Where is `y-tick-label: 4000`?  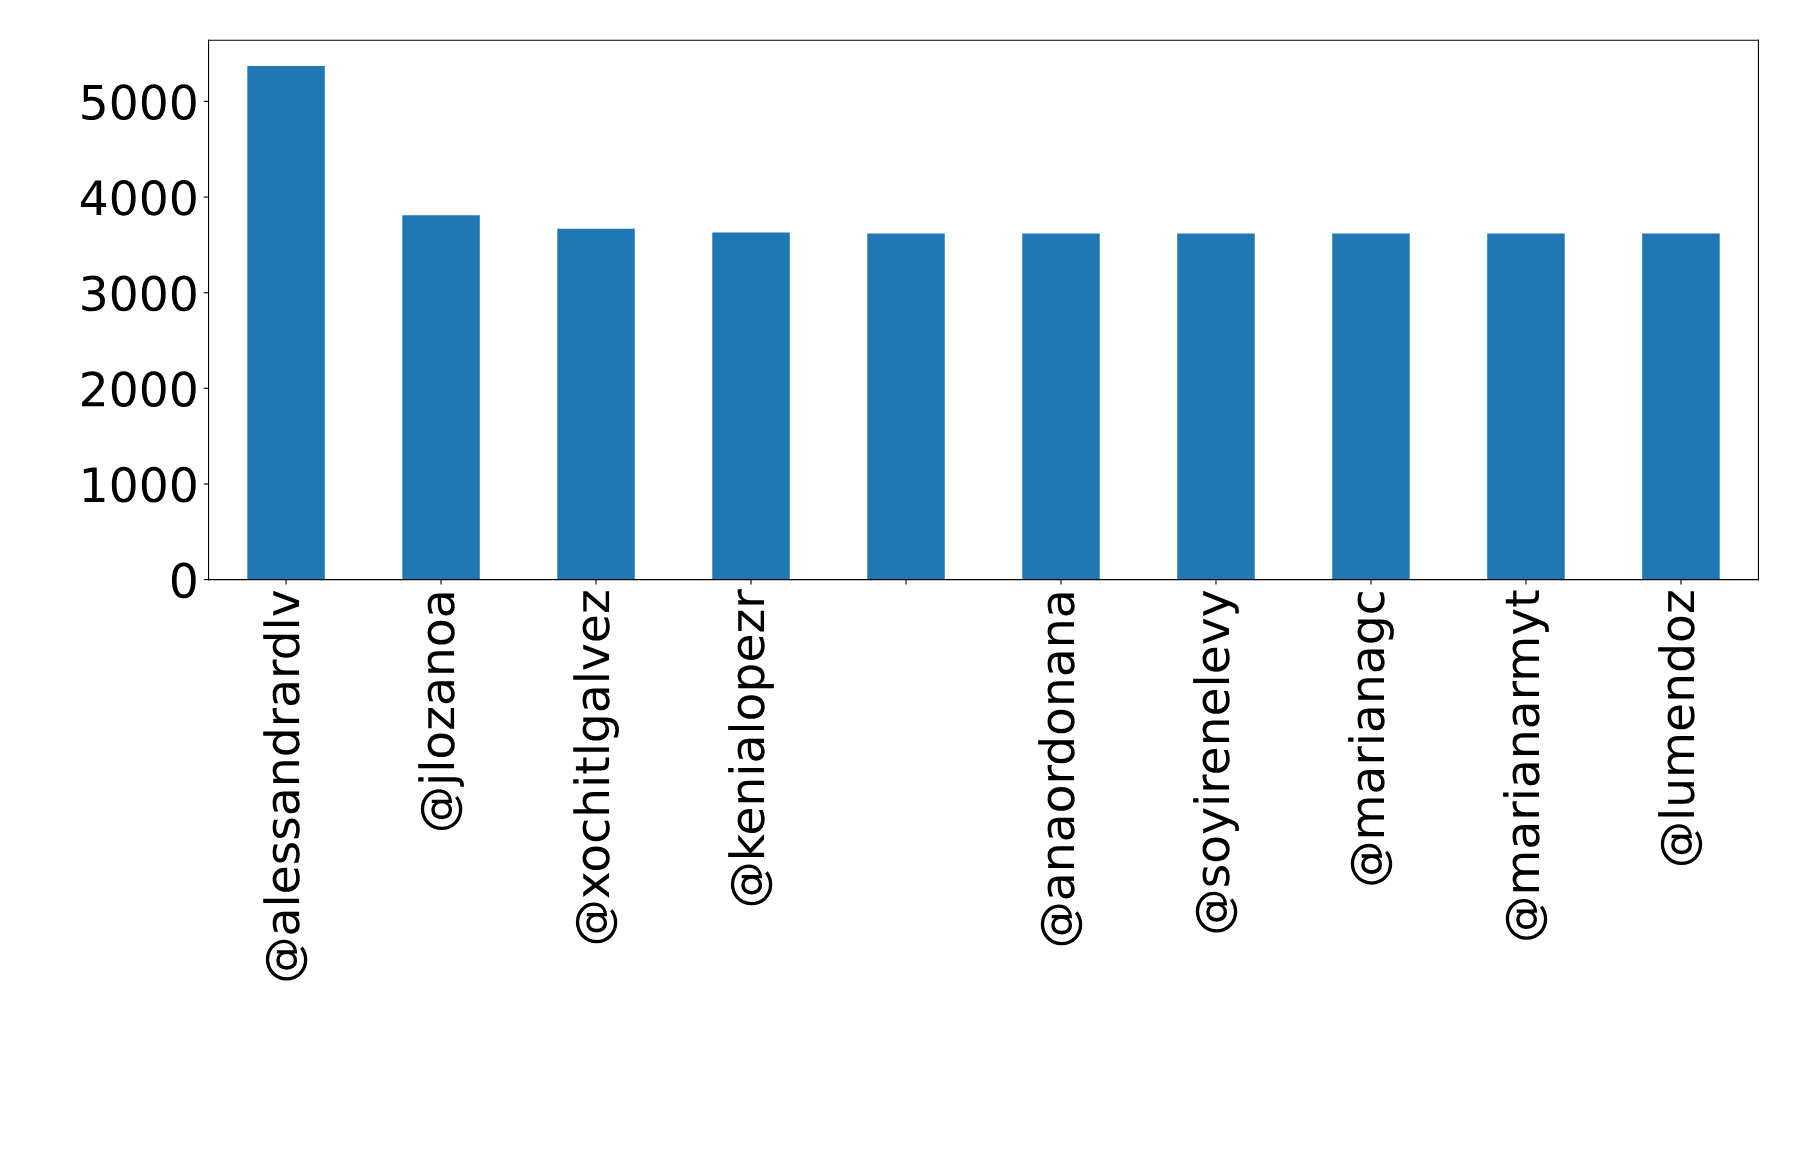
y-tick-label: 4000 is located at coordinates (138, 197).